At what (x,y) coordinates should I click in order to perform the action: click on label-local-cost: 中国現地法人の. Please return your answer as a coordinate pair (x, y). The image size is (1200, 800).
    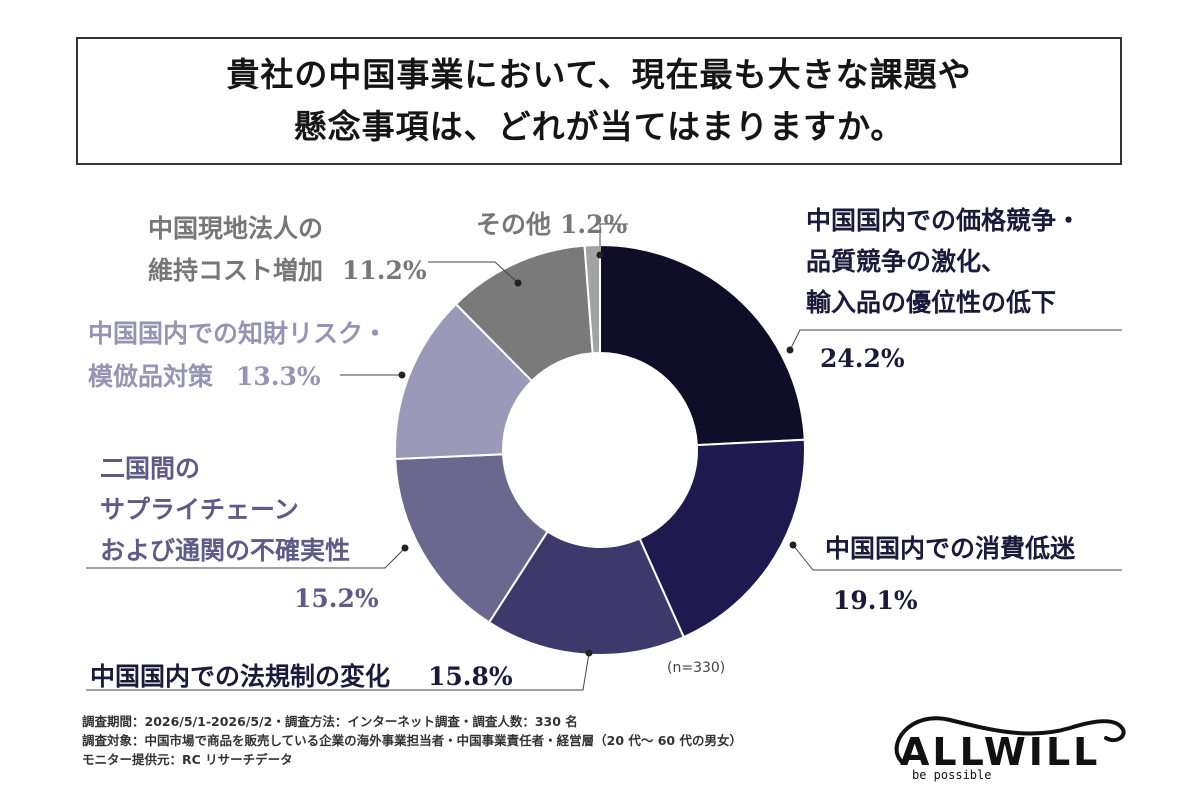
    Looking at the image, I should click on (236, 228).